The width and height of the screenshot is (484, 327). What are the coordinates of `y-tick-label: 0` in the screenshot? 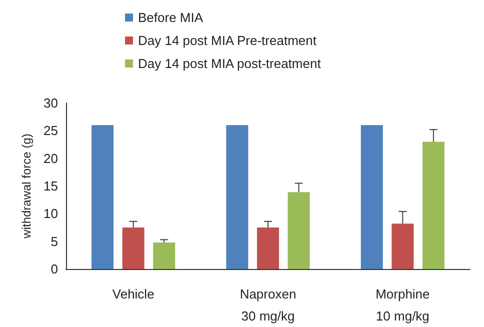 It's located at (54, 269).